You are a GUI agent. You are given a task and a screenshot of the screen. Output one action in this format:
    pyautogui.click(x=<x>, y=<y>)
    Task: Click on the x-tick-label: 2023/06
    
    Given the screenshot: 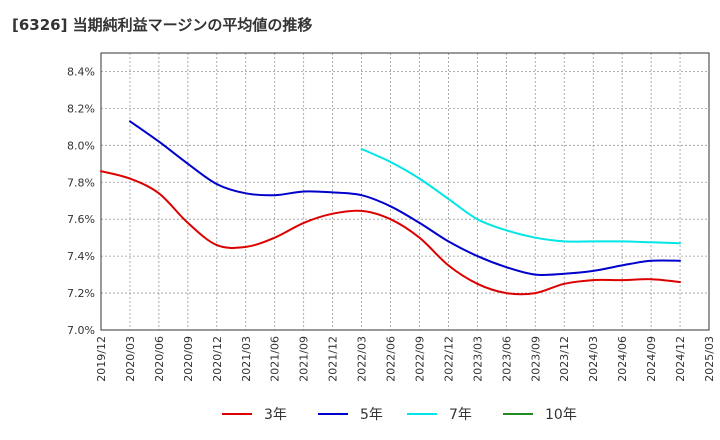 What is the action you would take?
    pyautogui.click(x=506, y=359)
    